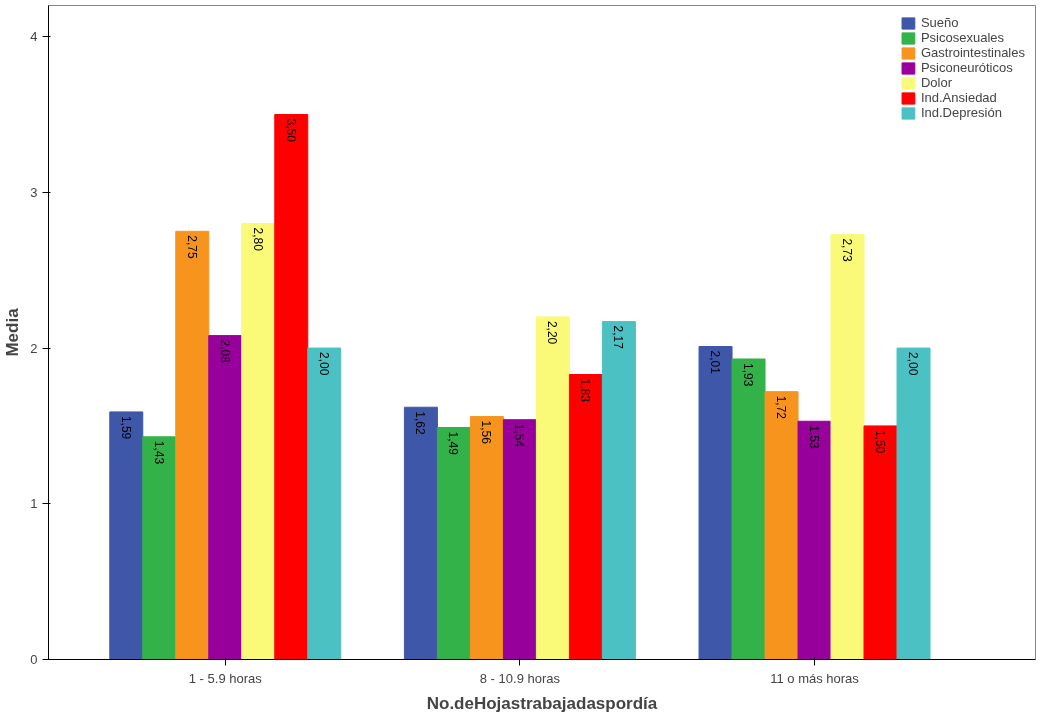 The width and height of the screenshot is (1047, 723). I want to click on legend-label: Sueño, so click(939, 22).